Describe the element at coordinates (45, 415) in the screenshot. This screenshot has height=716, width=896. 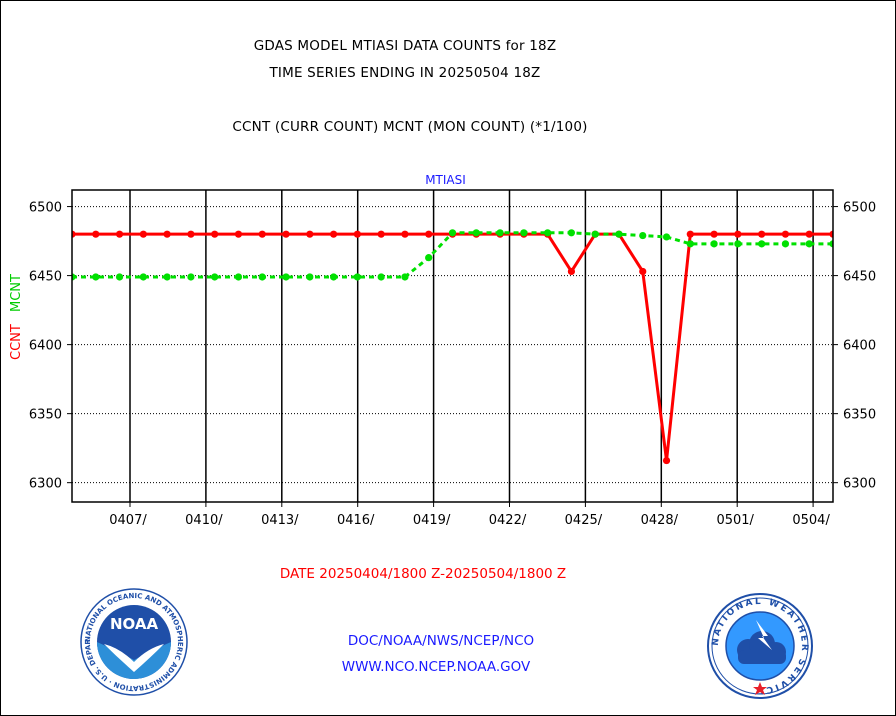
I see `y-tick-label-left: 6350` at that location.